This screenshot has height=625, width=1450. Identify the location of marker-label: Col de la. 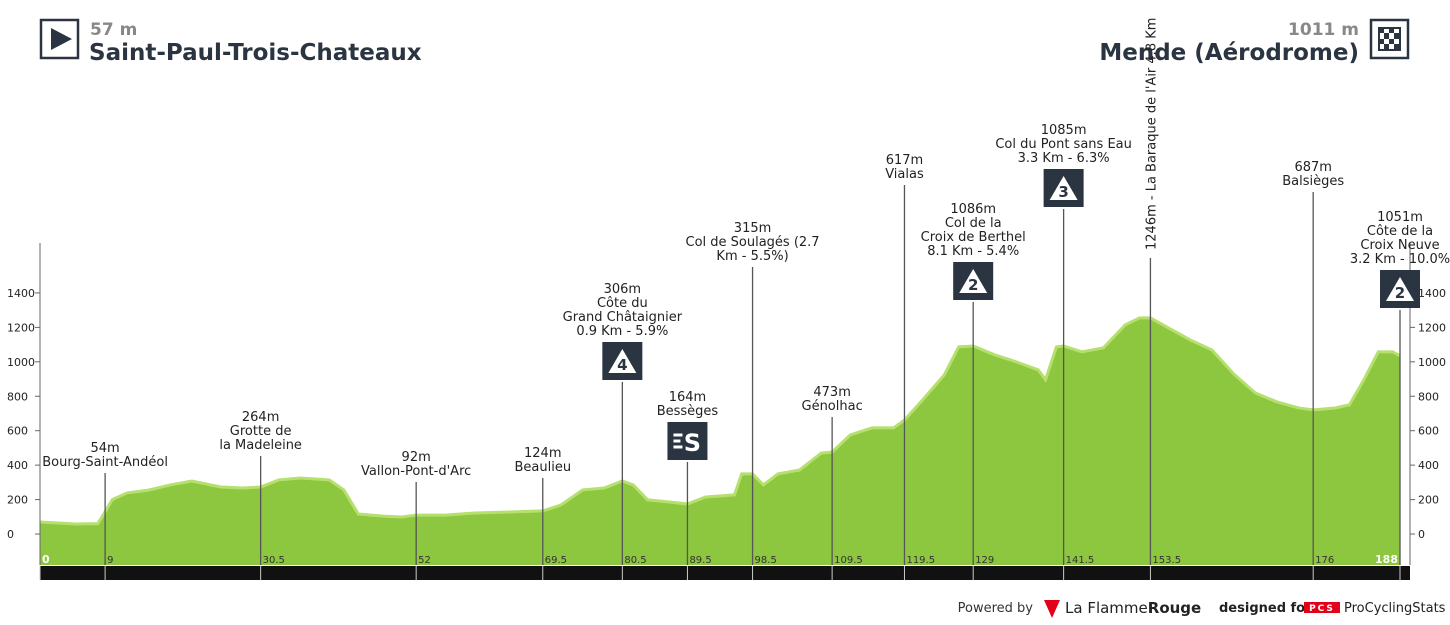
(973, 223).